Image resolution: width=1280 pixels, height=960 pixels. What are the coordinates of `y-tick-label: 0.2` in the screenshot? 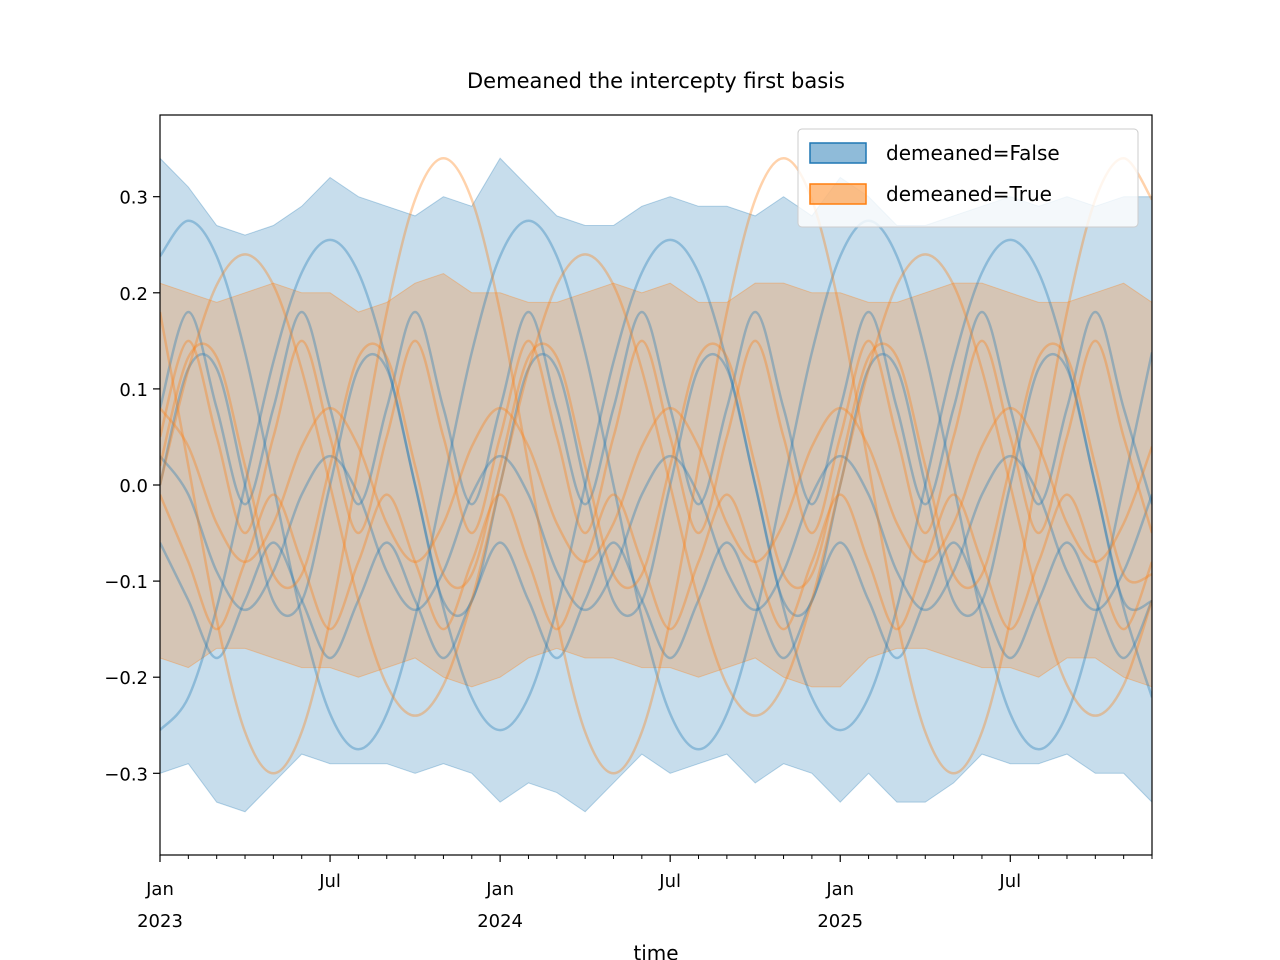 It's located at (133, 294).